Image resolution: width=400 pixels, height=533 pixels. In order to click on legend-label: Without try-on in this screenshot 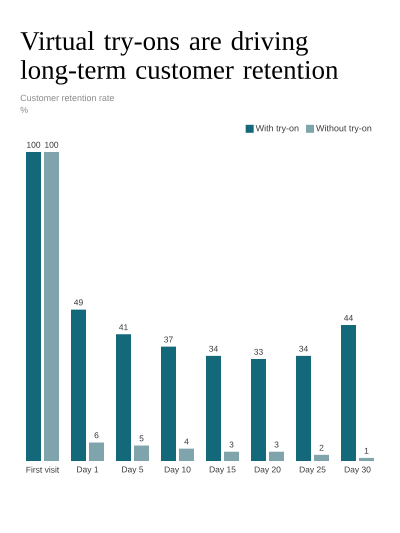, I will do `click(344, 129)`.